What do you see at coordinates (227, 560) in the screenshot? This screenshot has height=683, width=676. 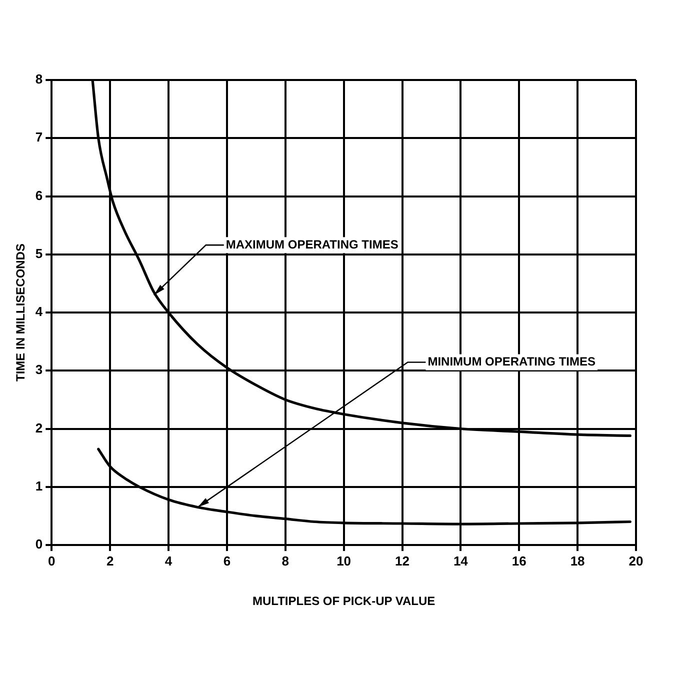 I see `x-tick-label: 6` at bounding box center [227, 560].